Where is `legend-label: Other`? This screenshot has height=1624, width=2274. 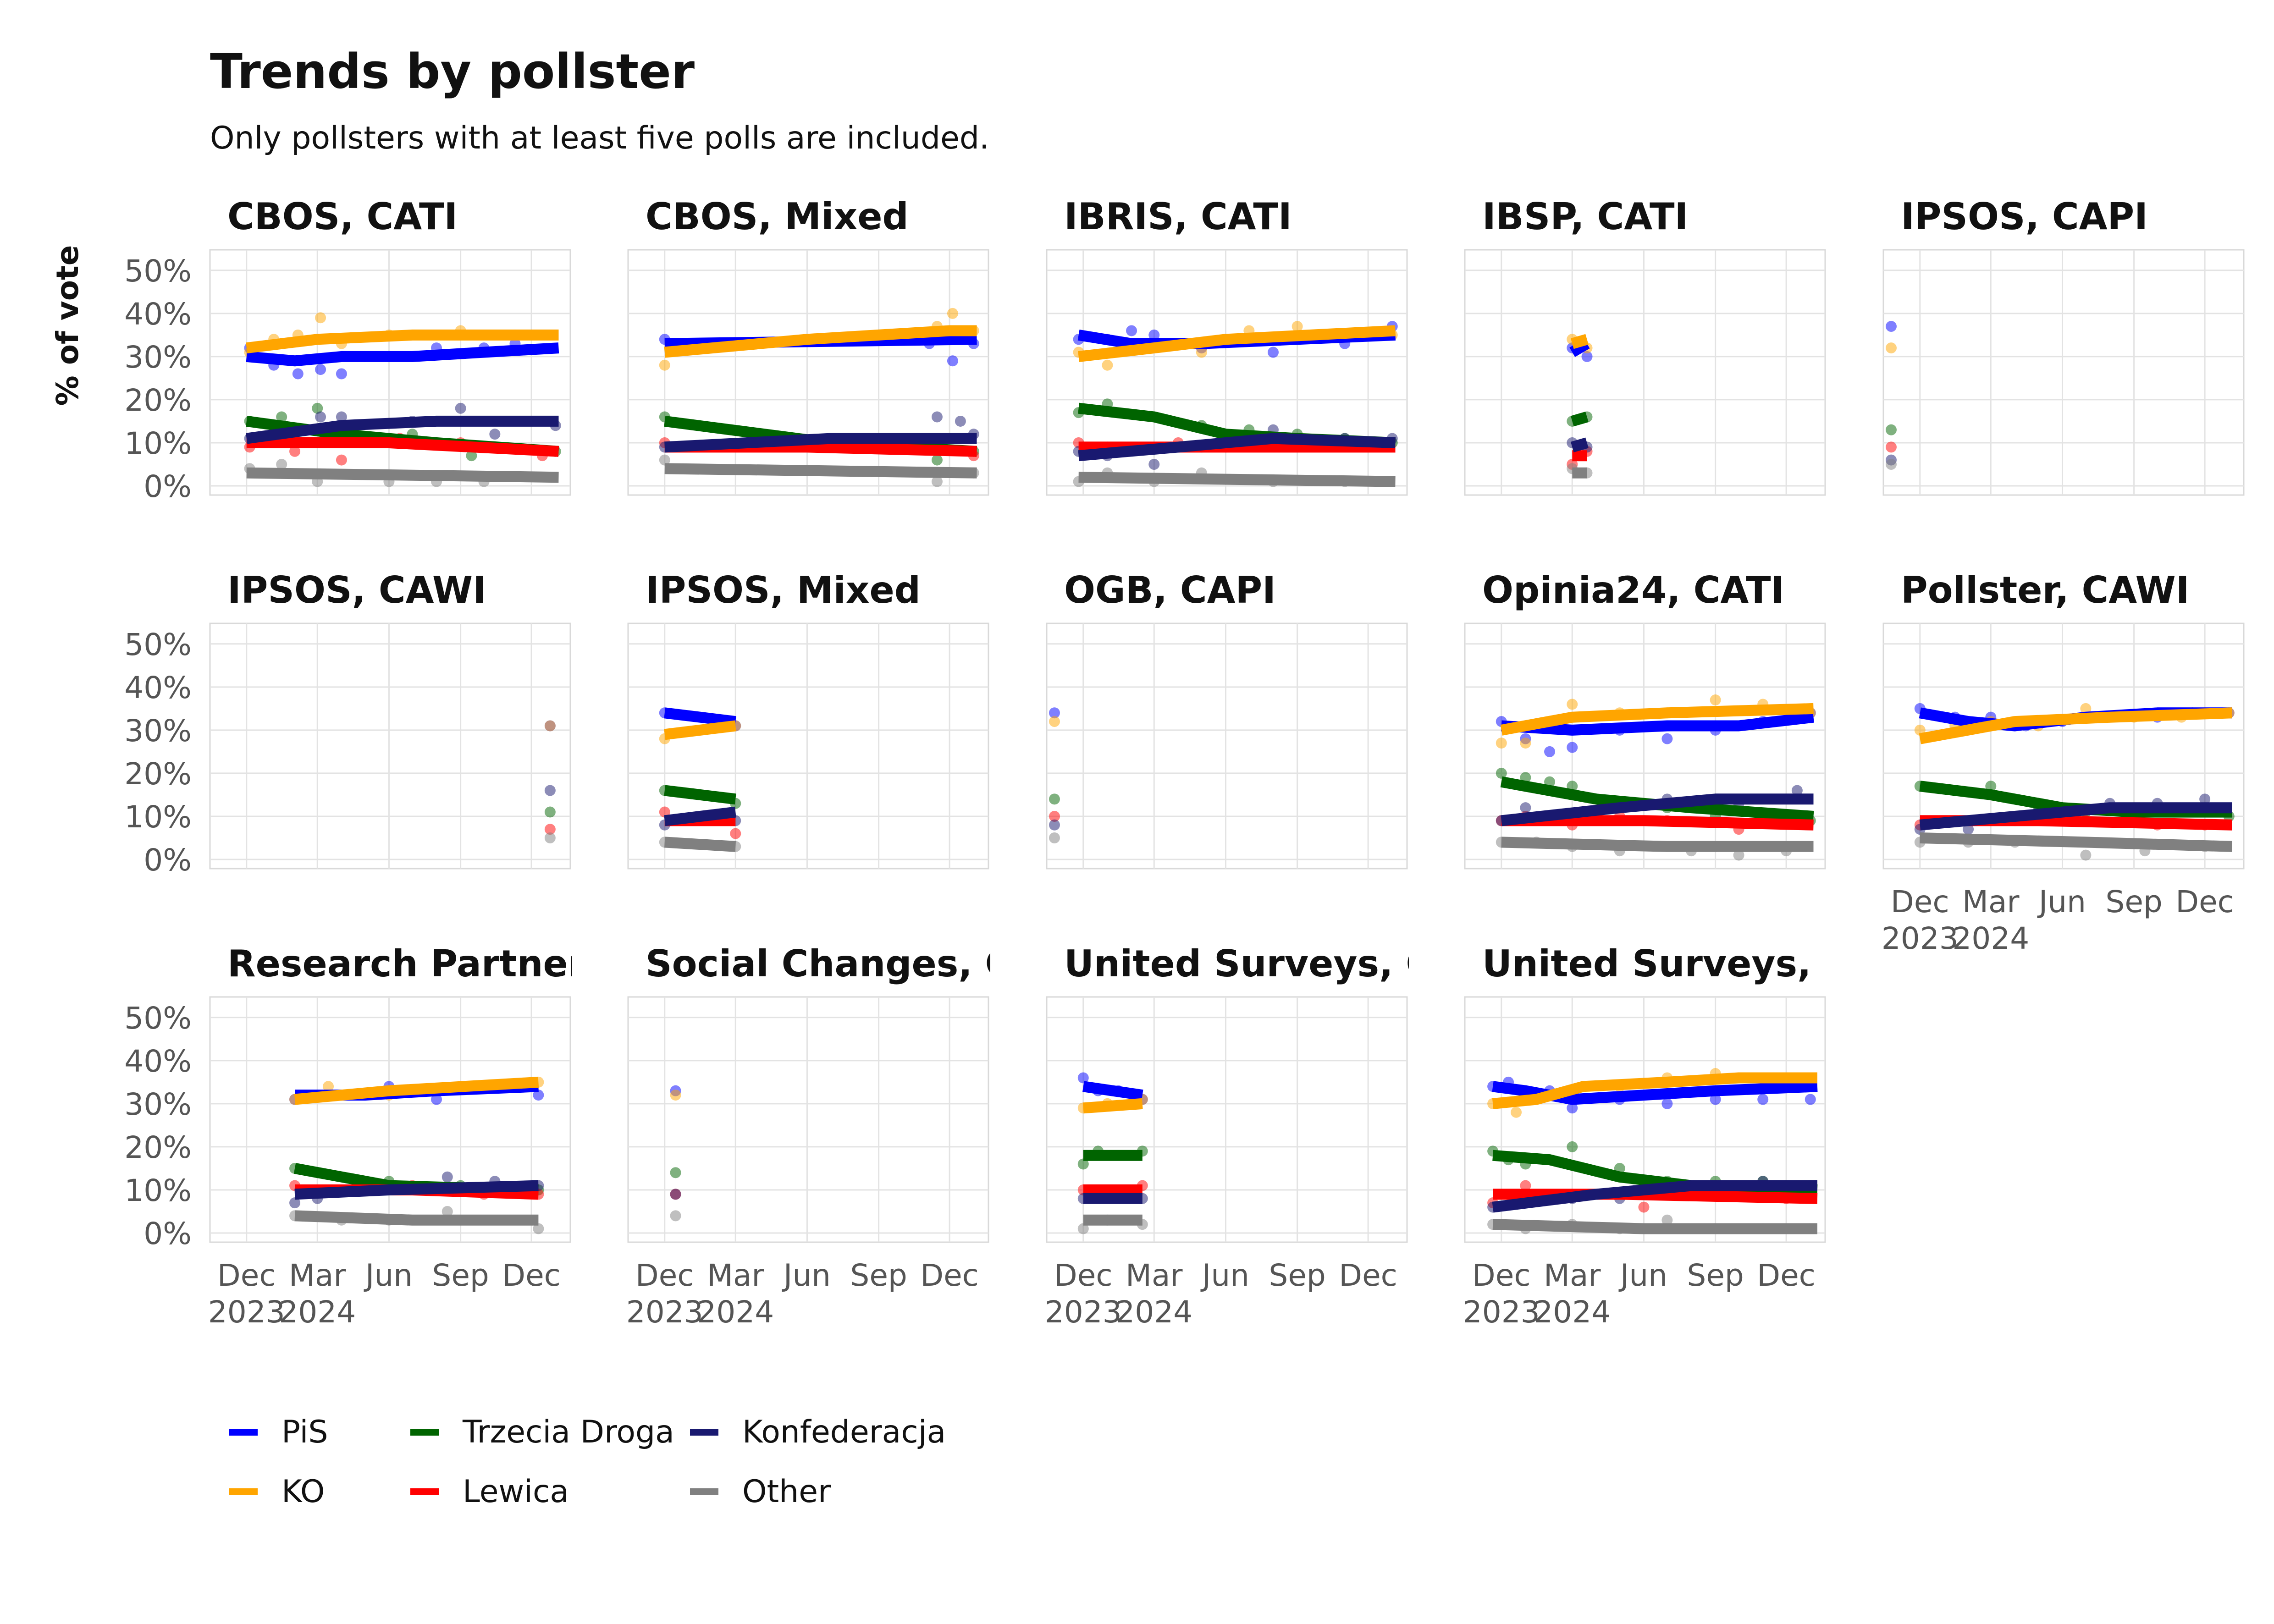
legend-label: Other is located at coordinates (787, 1492).